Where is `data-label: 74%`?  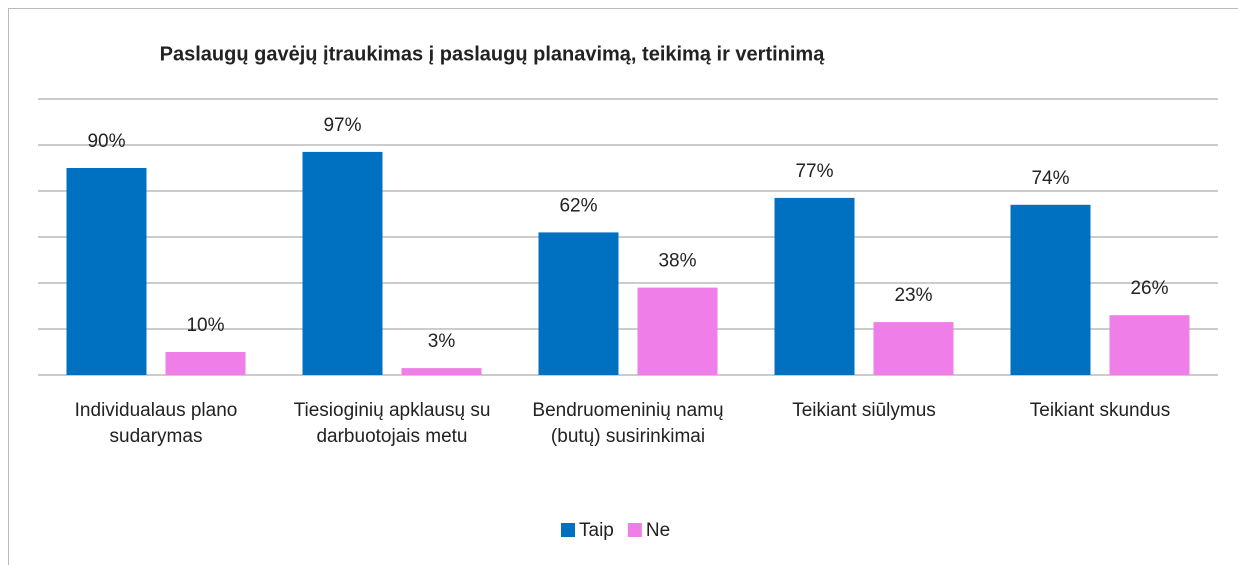
data-label: 74% is located at coordinates (1050, 178).